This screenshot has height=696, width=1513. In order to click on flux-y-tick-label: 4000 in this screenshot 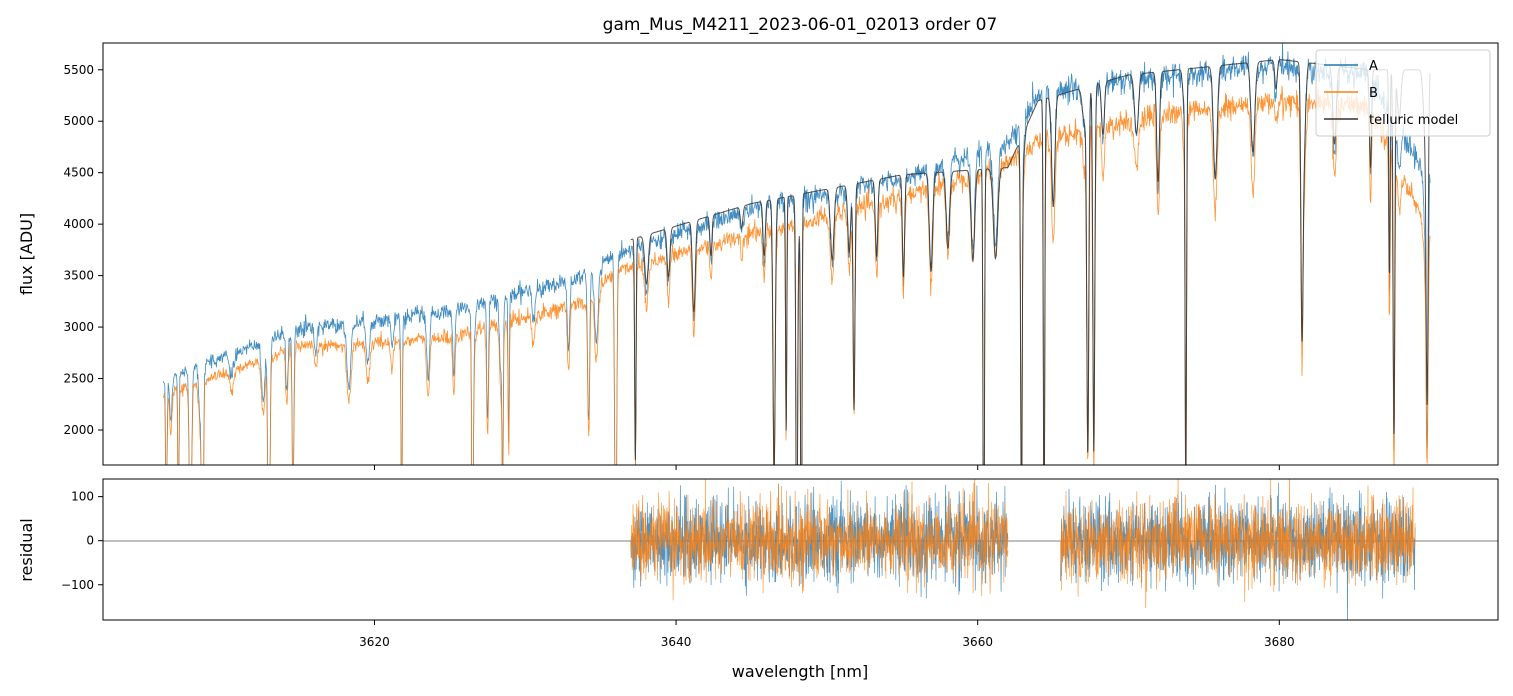, I will do `click(78, 224)`.